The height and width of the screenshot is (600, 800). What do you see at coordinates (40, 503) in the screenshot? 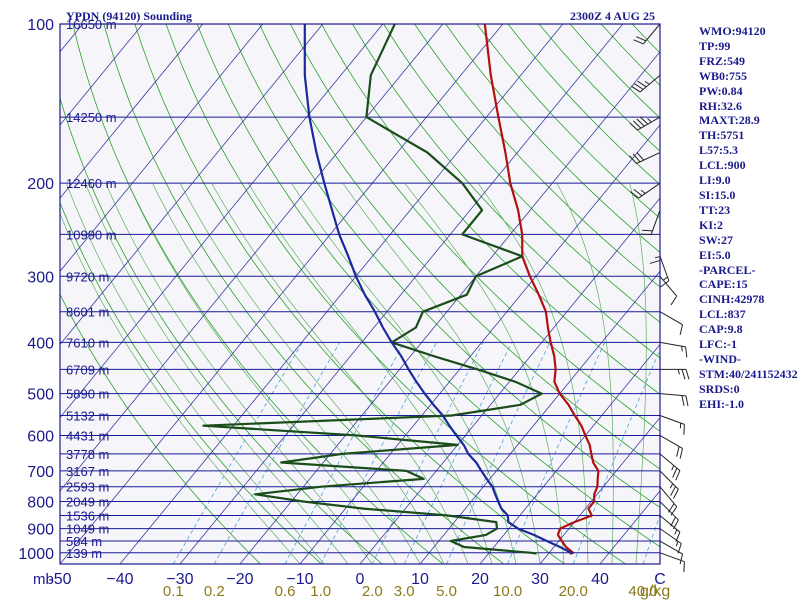
I see `pressure-tick-label: 800` at bounding box center [40, 503].